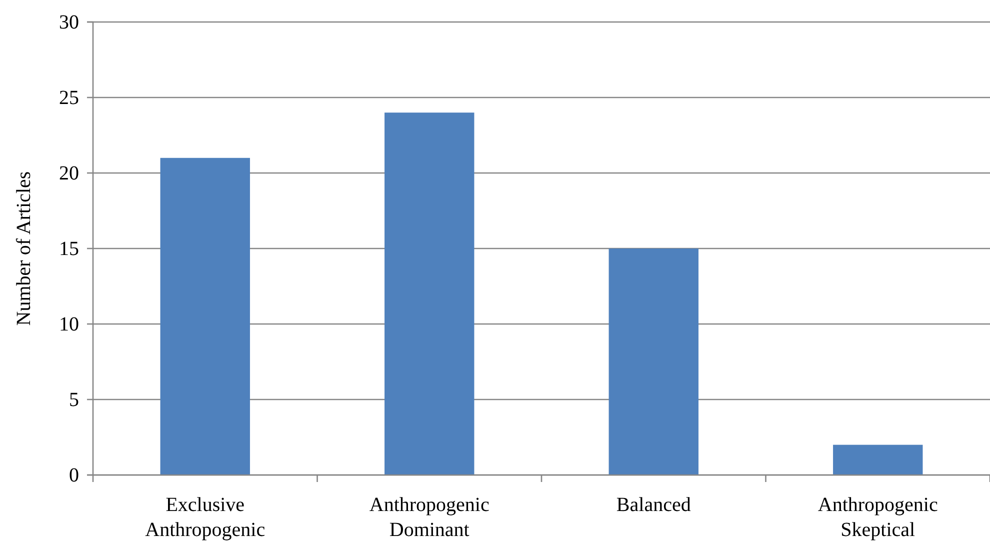  I want to click on y-tick-label: 20, so click(69, 173).